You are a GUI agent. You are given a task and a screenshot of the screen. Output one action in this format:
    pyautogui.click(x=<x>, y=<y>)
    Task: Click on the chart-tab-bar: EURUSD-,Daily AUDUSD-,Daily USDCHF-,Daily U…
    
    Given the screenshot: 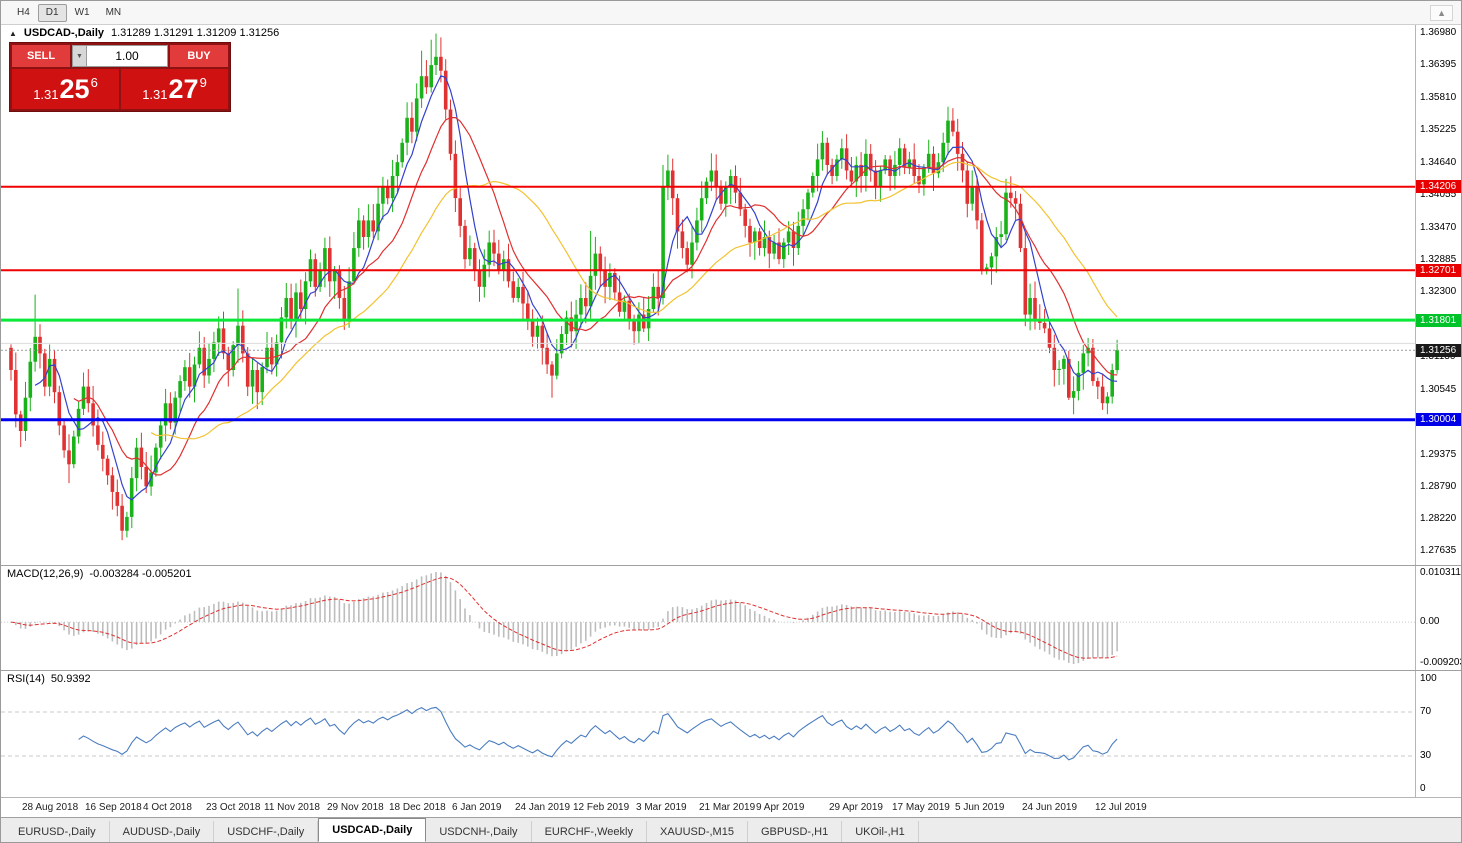 What is the action you would take?
    pyautogui.click(x=731, y=829)
    